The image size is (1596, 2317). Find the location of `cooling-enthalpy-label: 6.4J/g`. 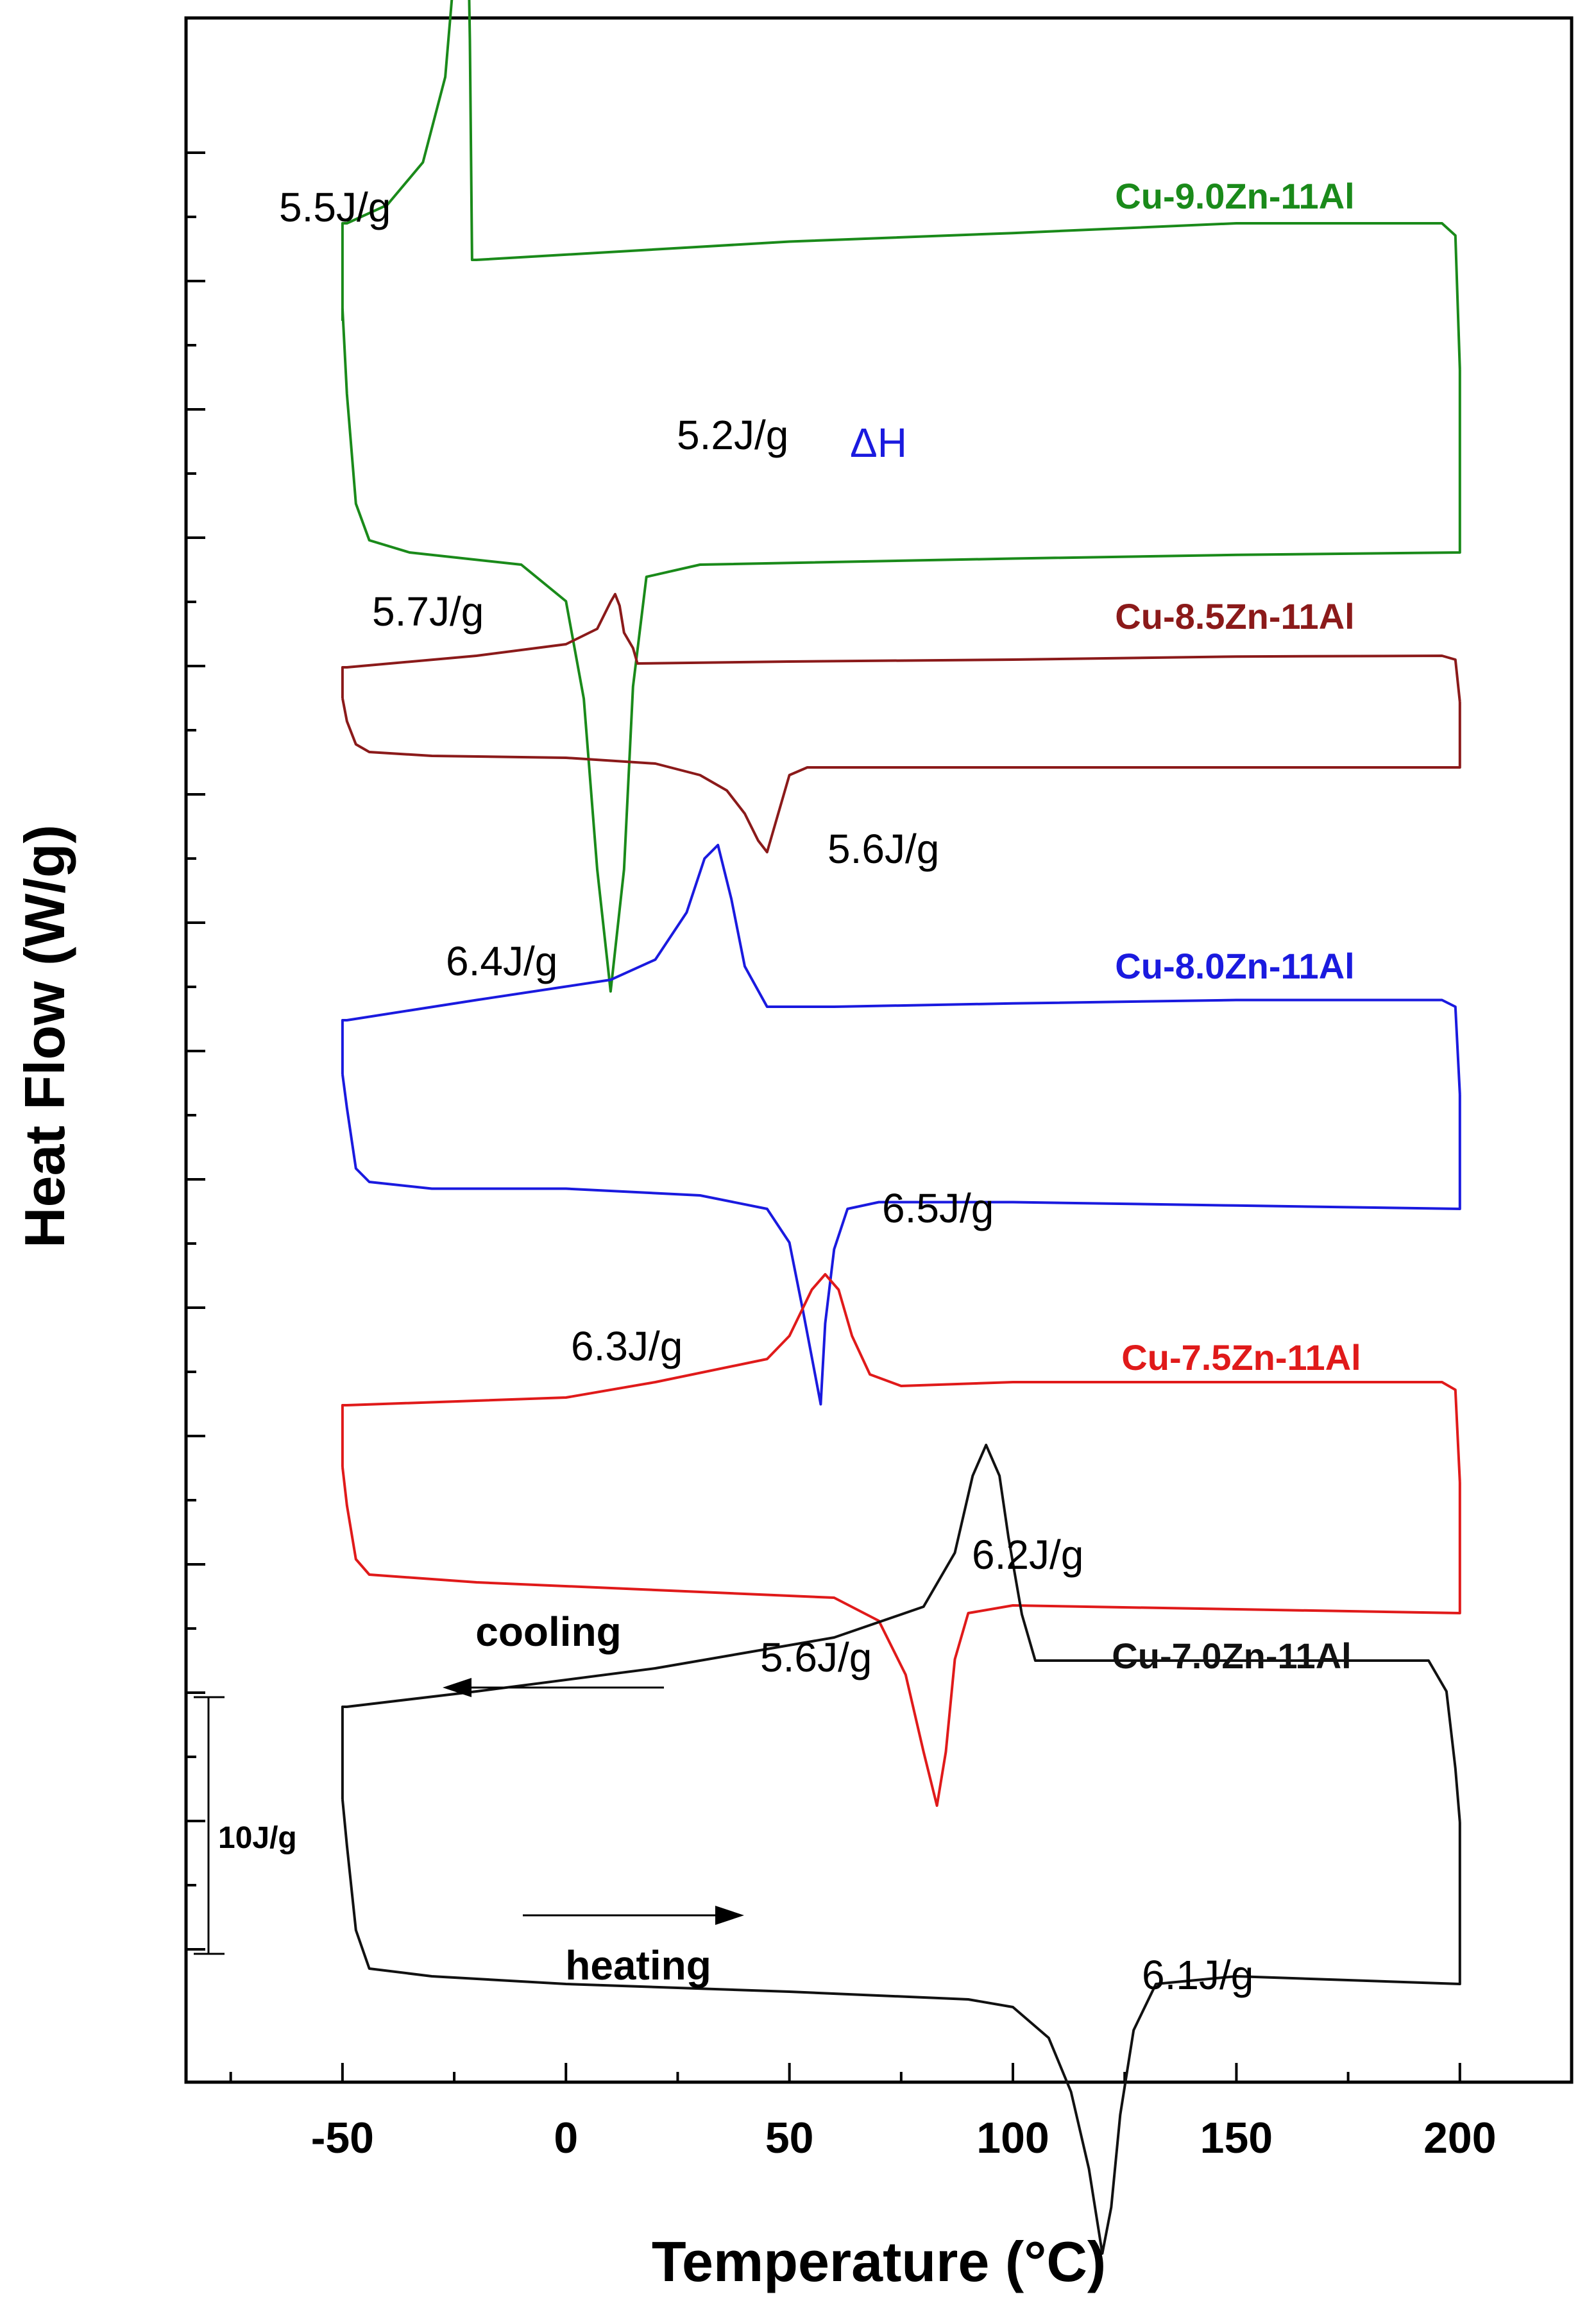

cooling-enthalpy-label: 6.4J/g is located at coordinates (502, 961).